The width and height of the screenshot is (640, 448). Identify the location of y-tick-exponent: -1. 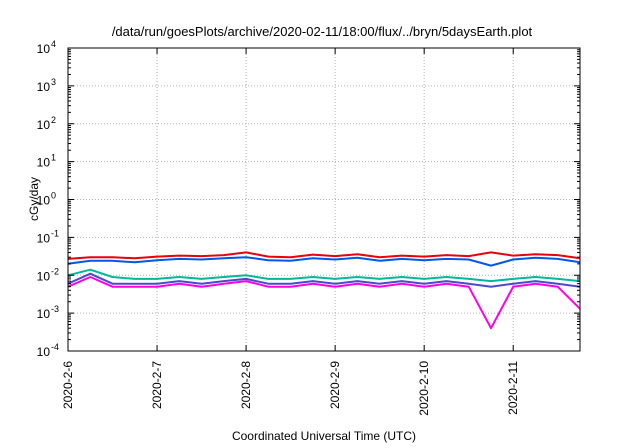
(55, 233).